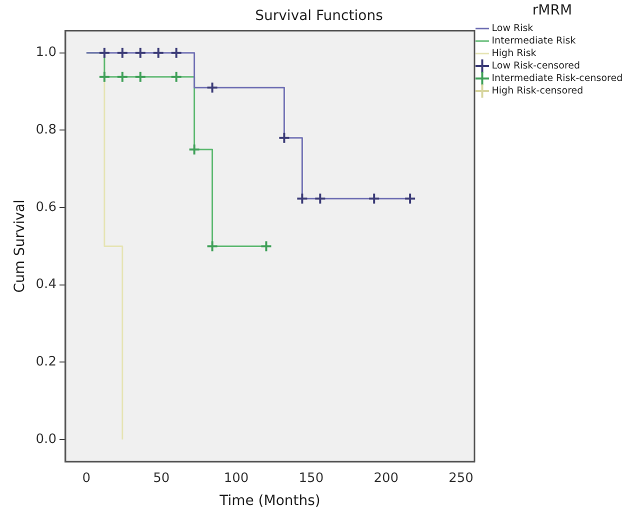 The width and height of the screenshot is (630, 522). What do you see at coordinates (513, 28) in the screenshot?
I see `legend-label: Low Risk` at bounding box center [513, 28].